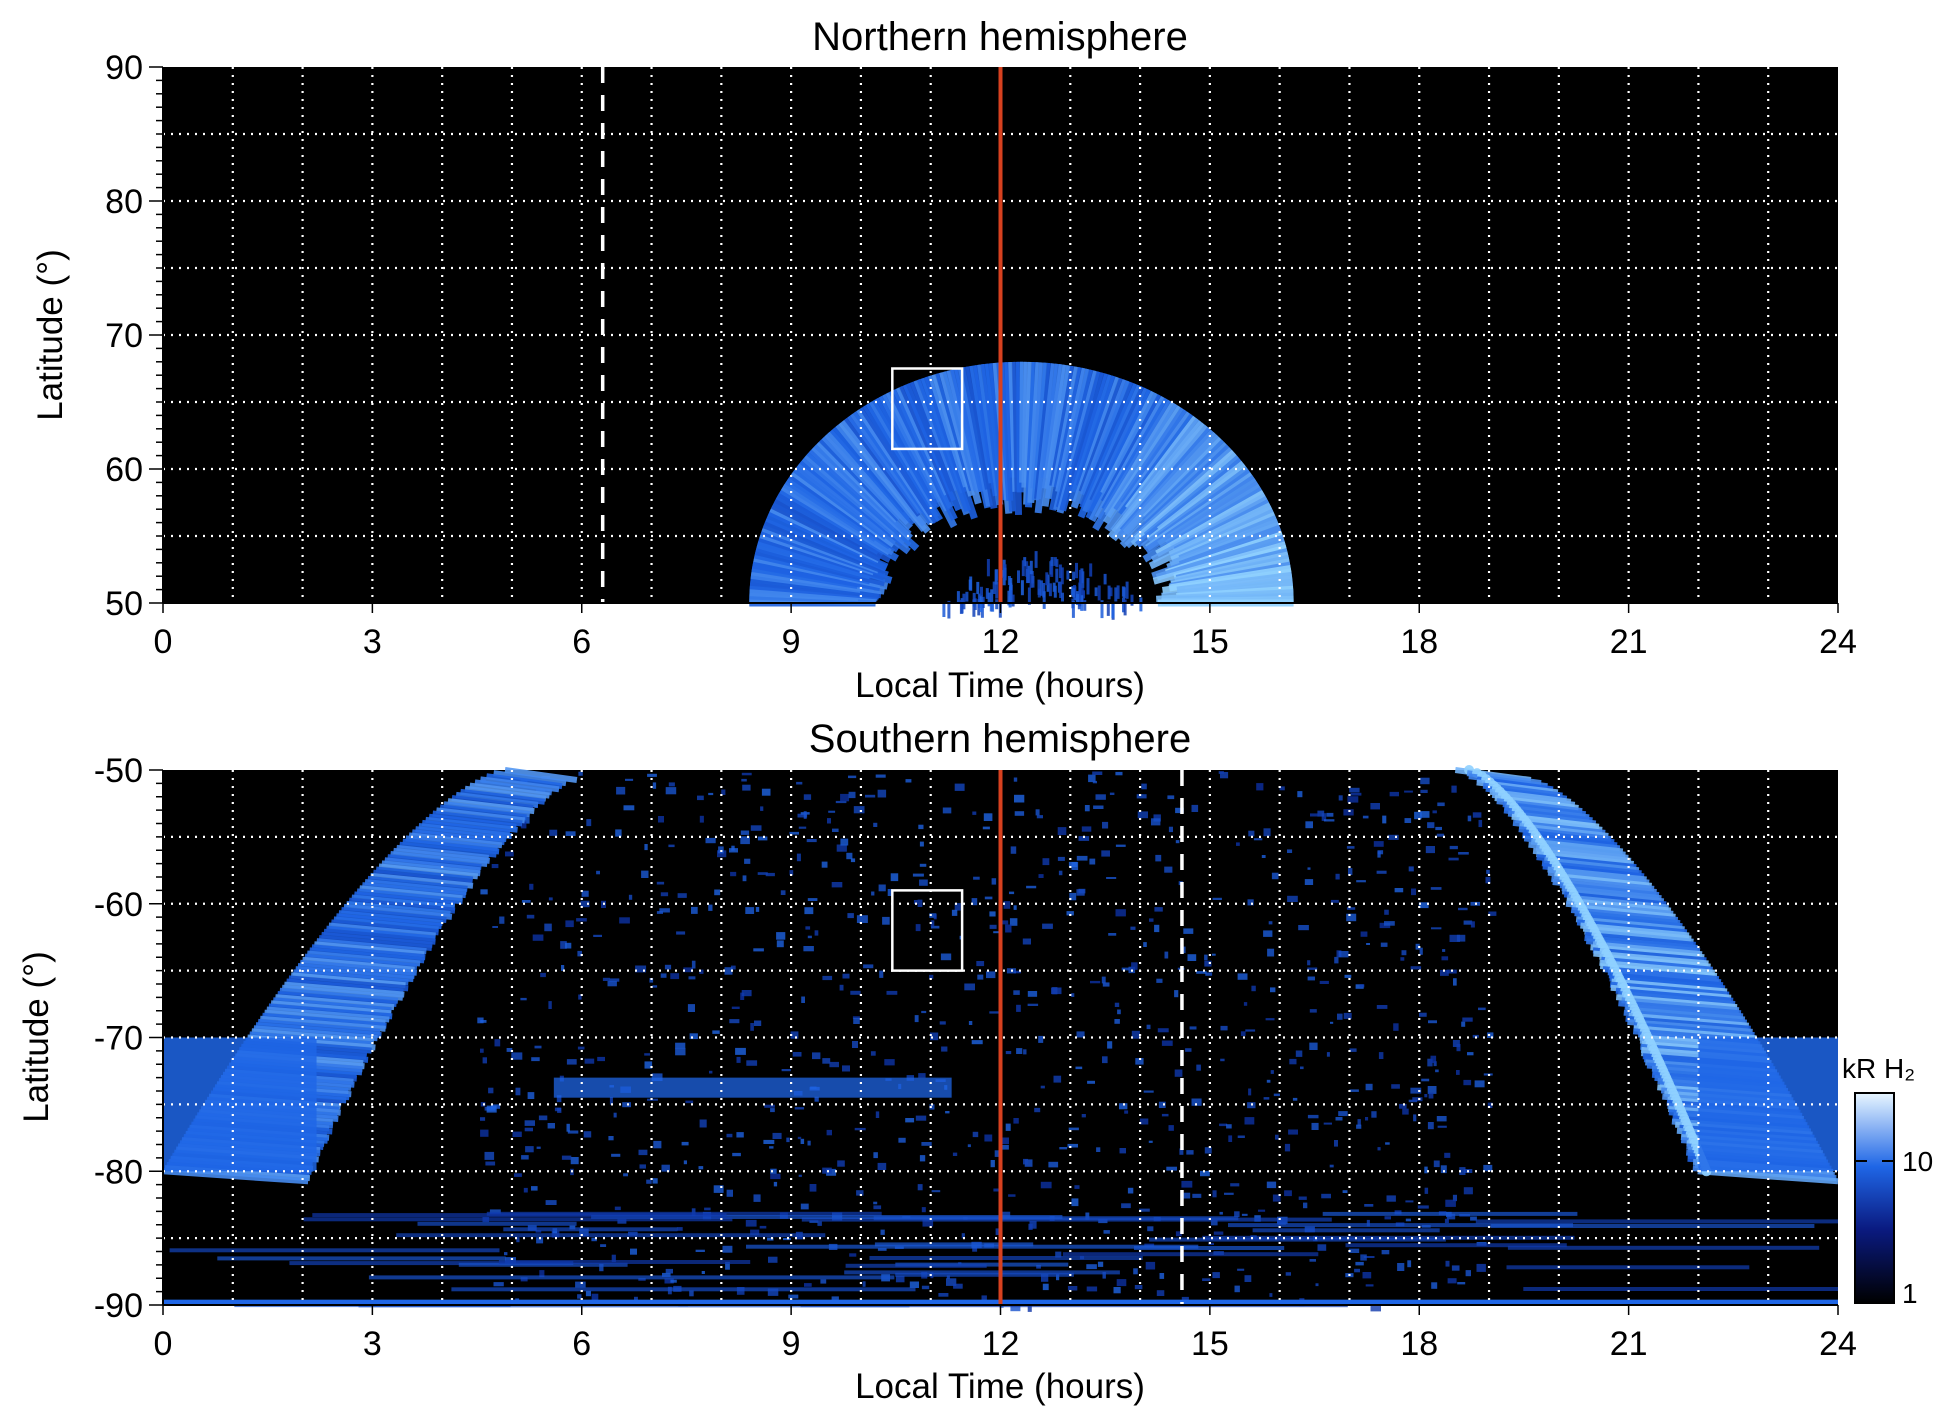  Describe the element at coordinates (1689, 1020) in the screenshot. I see `dusk-arc-strip` at that location.